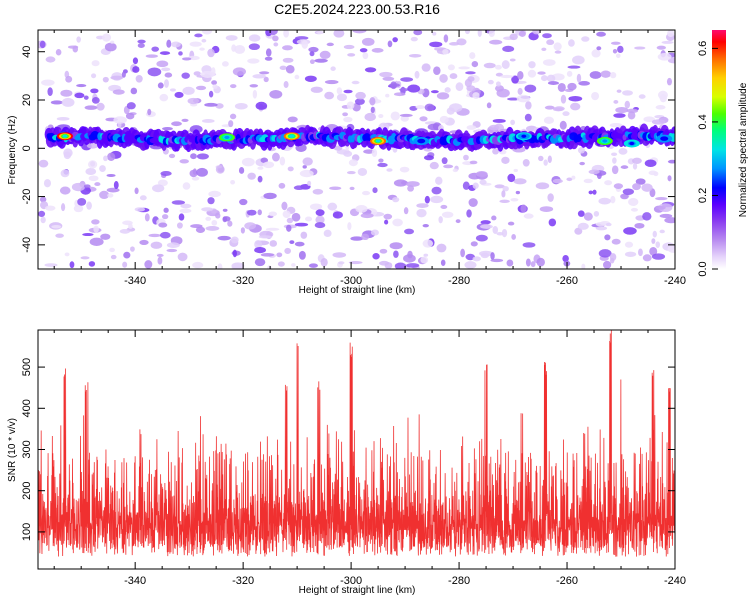 The image size is (750, 600). I want to click on spectrogram-hotspot, so click(664, 139).